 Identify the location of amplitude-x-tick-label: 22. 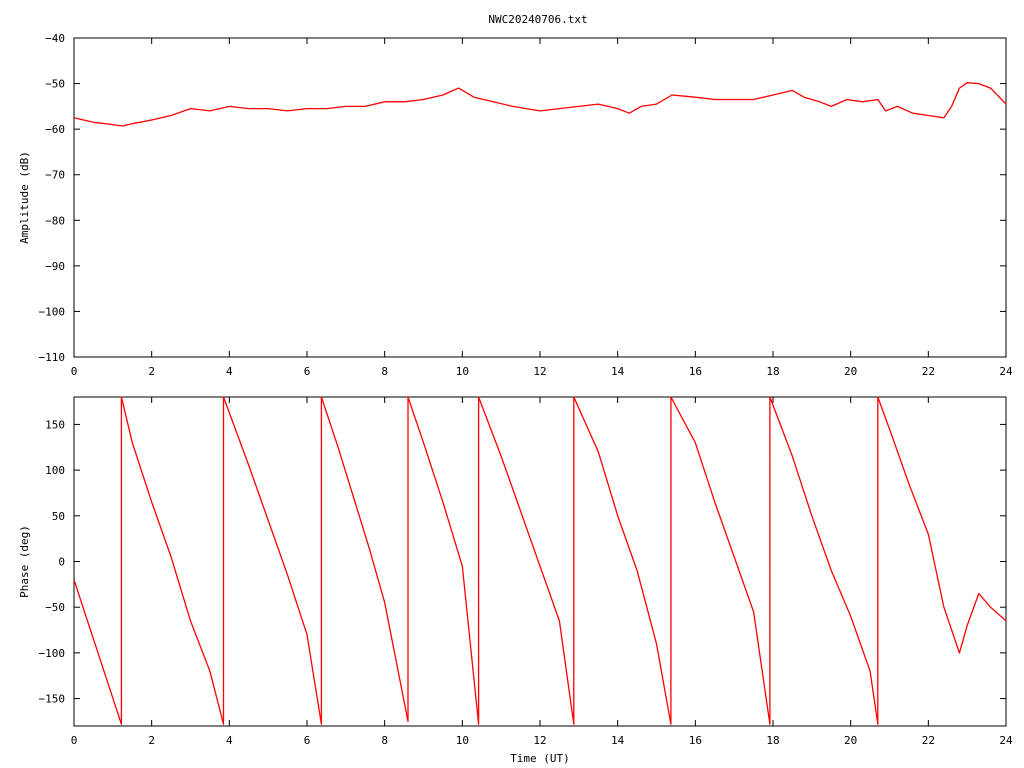
(928, 371).